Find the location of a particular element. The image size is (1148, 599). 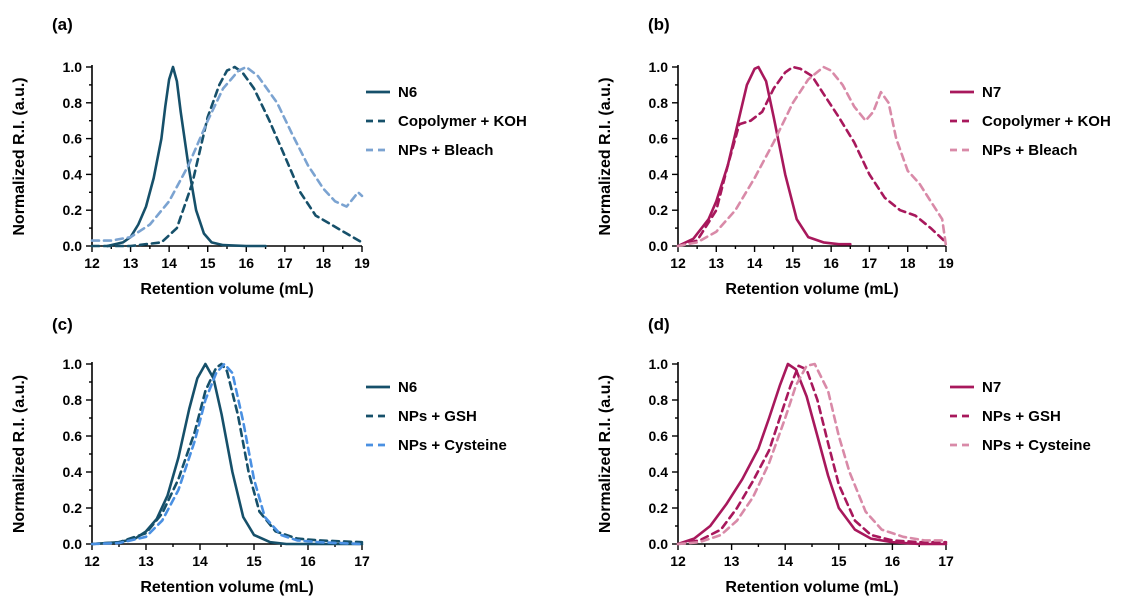

panel-label: (b) is located at coordinates (659, 24).